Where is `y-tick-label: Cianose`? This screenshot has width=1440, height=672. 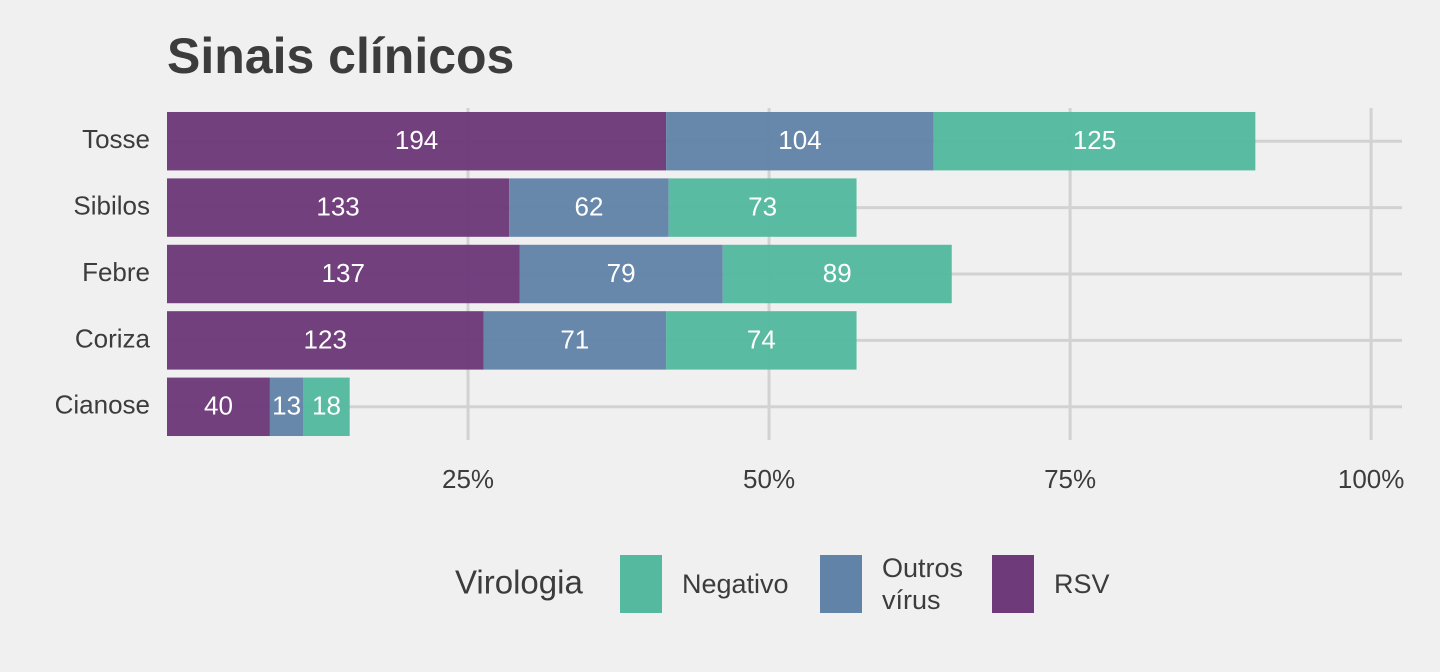 y-tick-label: Cianose is located at coordinates (102, 405).